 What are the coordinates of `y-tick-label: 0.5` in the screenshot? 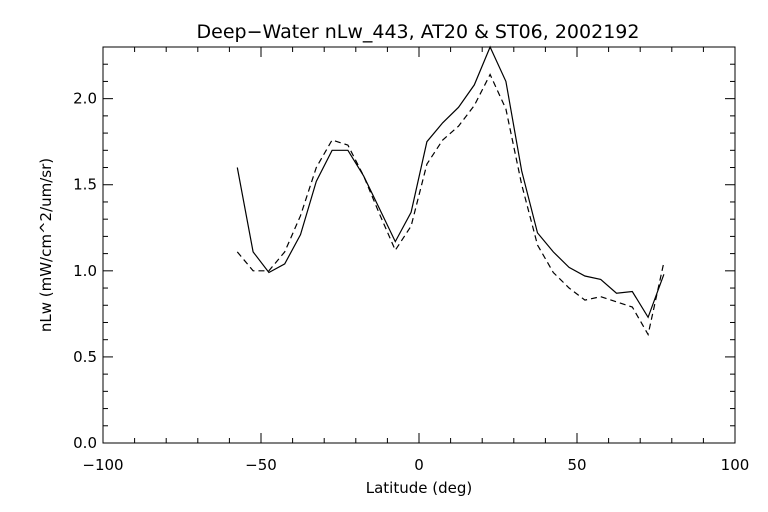 It's located at (85, 357).